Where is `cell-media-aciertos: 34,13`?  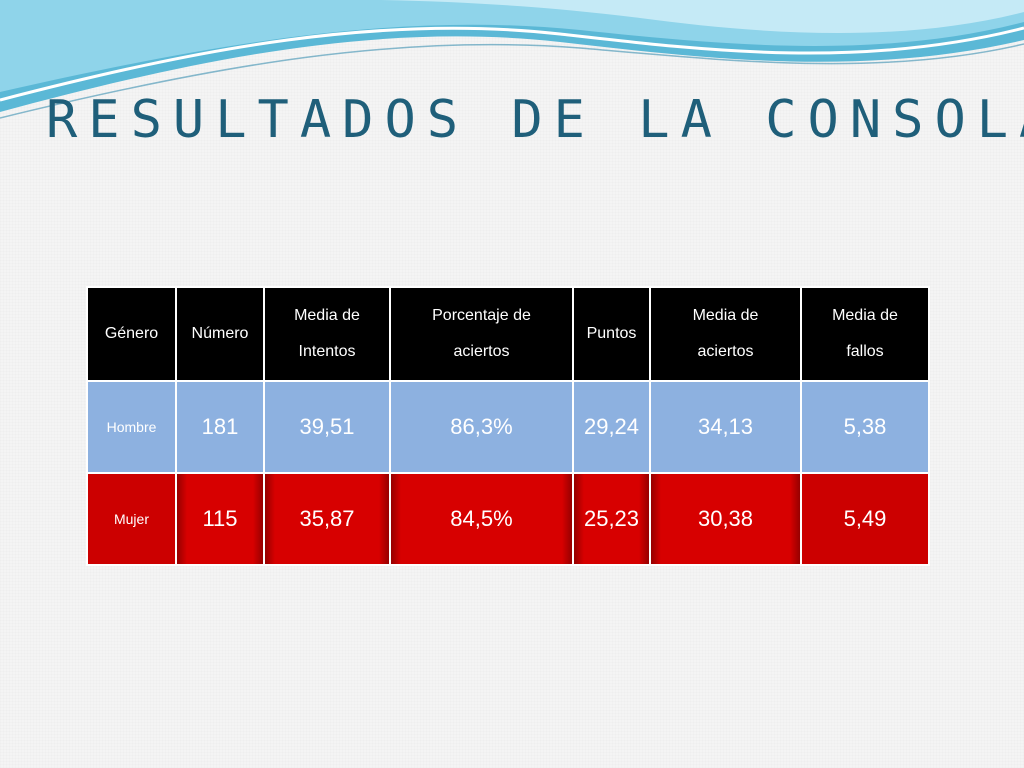 cell-media-aciertos: 34,13 is located at coordinates (725, 427).